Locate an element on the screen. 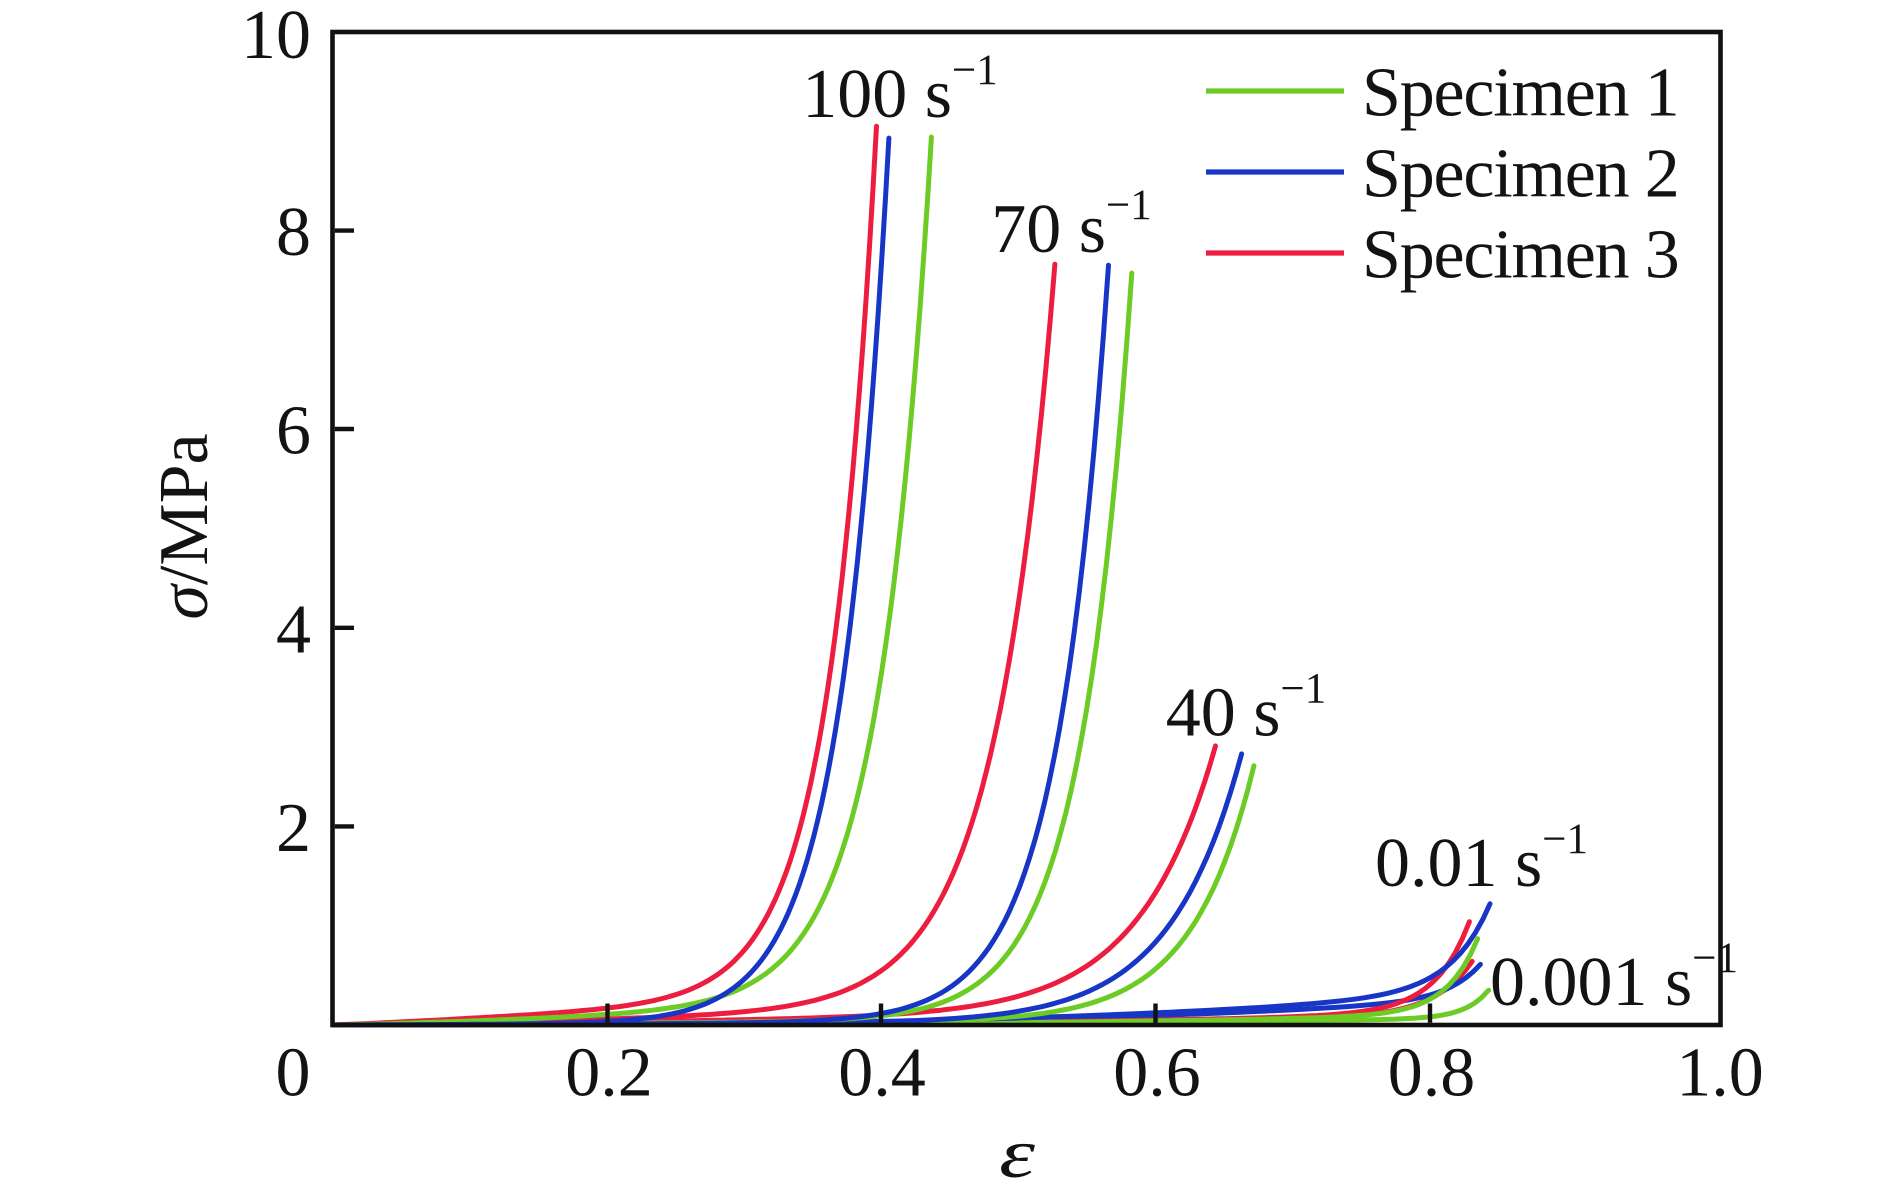  svg-text: 0.8 is located at coordinates (1432, 1073).